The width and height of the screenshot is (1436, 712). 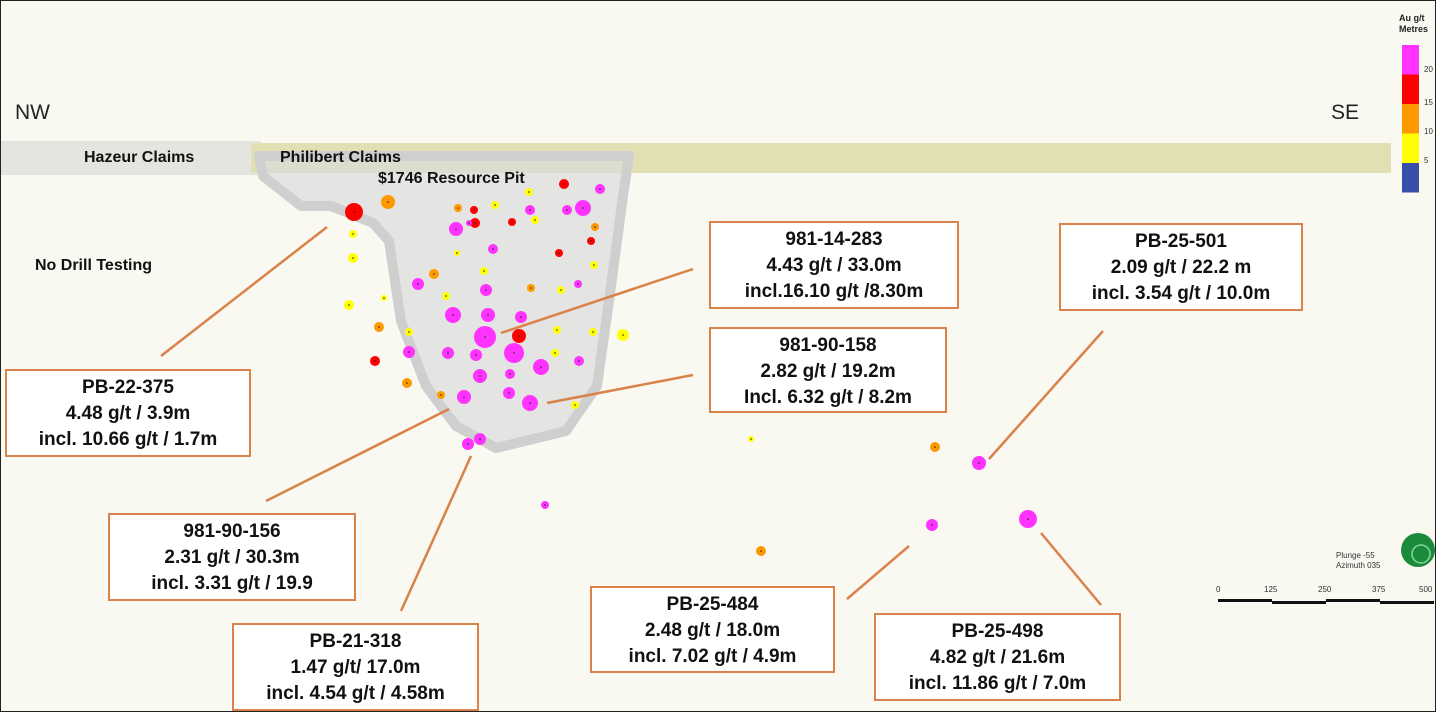 What do you see at coordinates (1325, 589) in the screenshot?
I see `scale-tick: 250` at bounding box center [1325, 589].